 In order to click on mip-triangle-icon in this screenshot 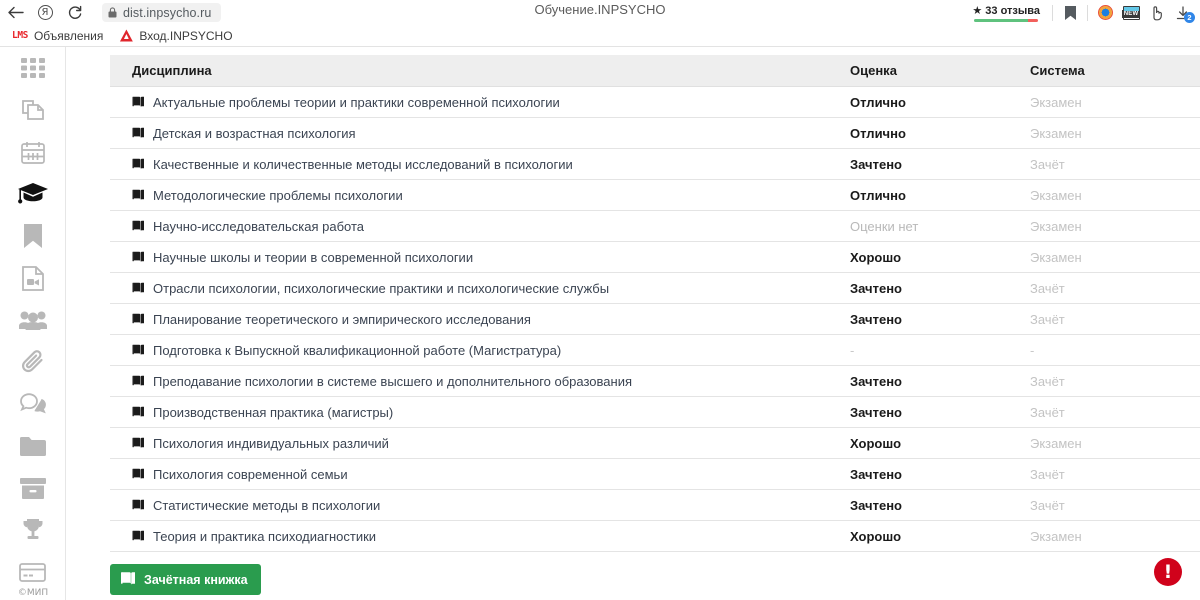, I will do `click(126, 35)`.